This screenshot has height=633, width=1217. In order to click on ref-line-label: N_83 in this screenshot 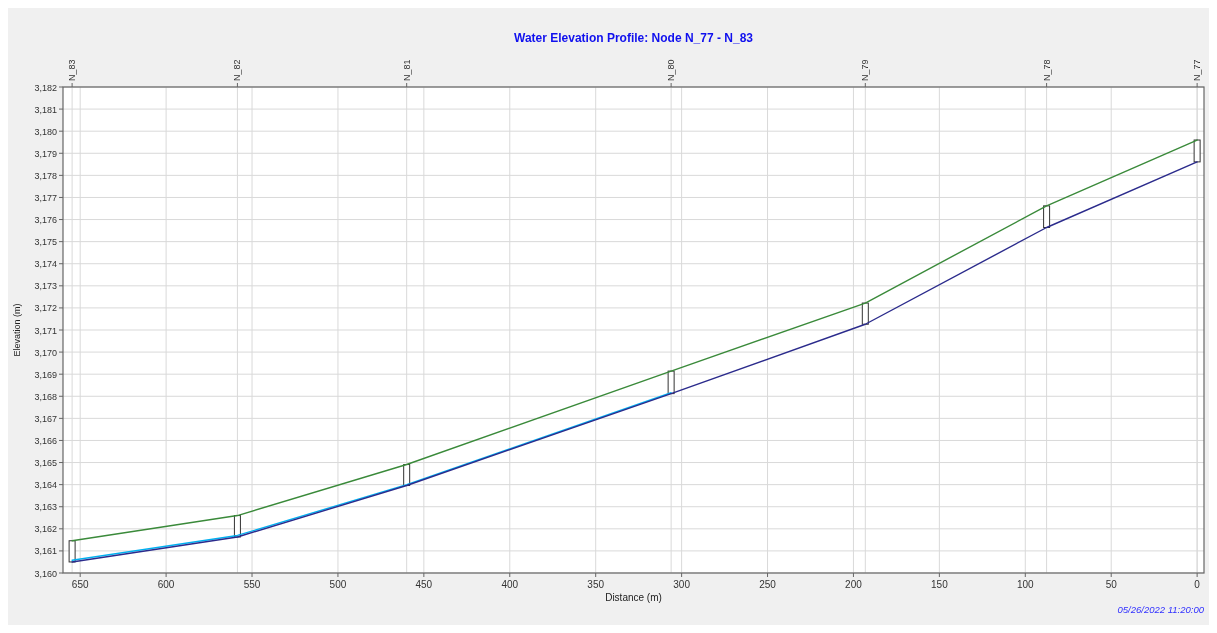, I will do `click(72, 70)`.